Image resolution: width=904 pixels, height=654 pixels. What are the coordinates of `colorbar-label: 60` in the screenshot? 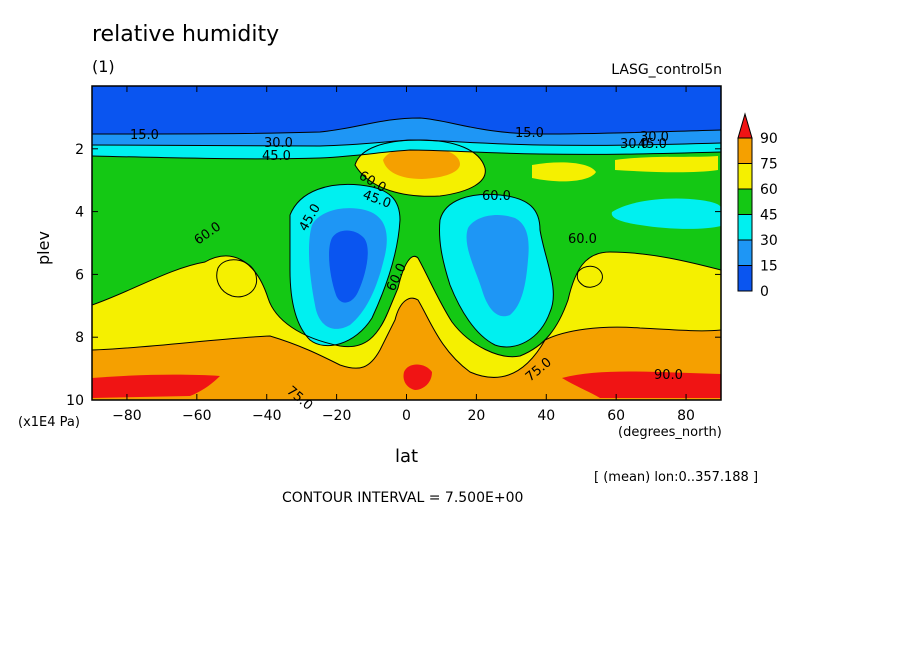 It's located at (769, 190).